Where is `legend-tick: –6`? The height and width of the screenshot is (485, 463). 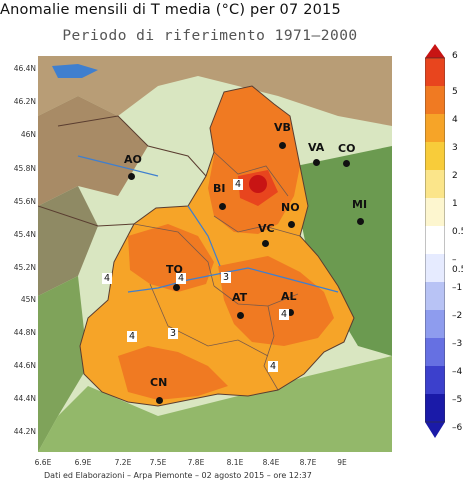
legend-tick: –6 is located at coordinates (457, 428).